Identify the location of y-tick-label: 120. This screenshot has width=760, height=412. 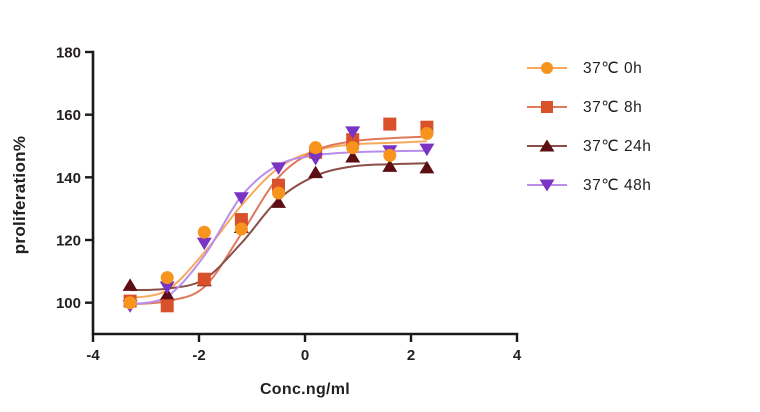
(68, 241).